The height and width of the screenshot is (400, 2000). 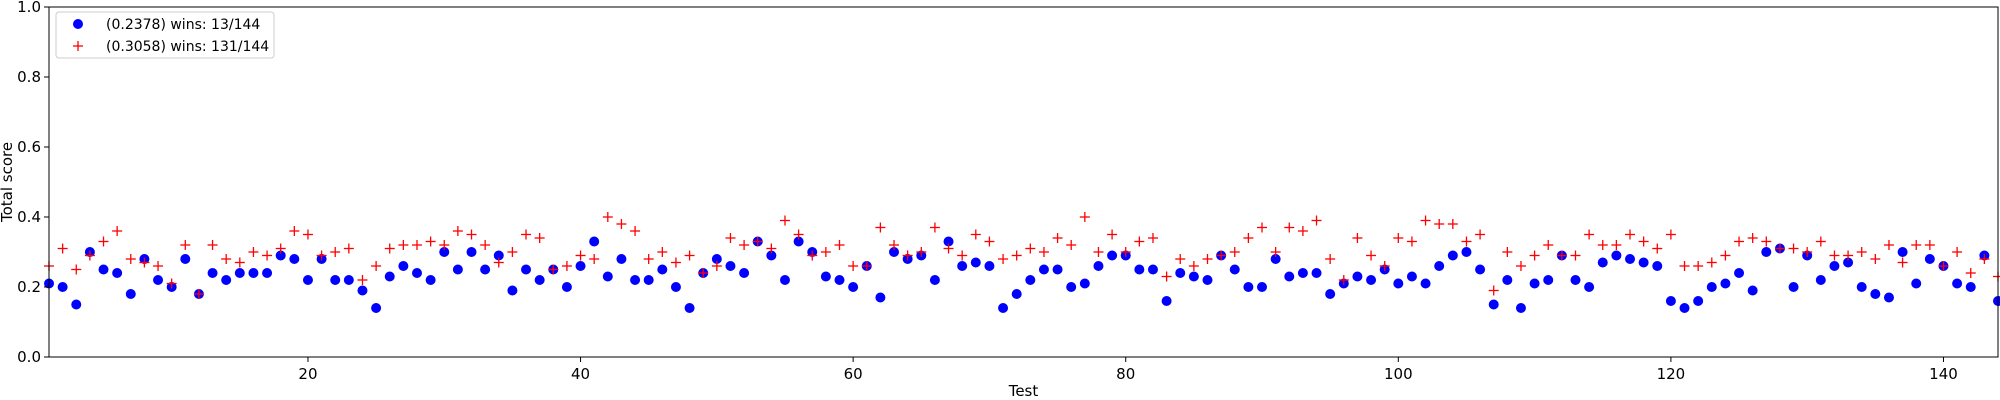 I want to click on x-tick-label: 40, so click(x=580, y=374).